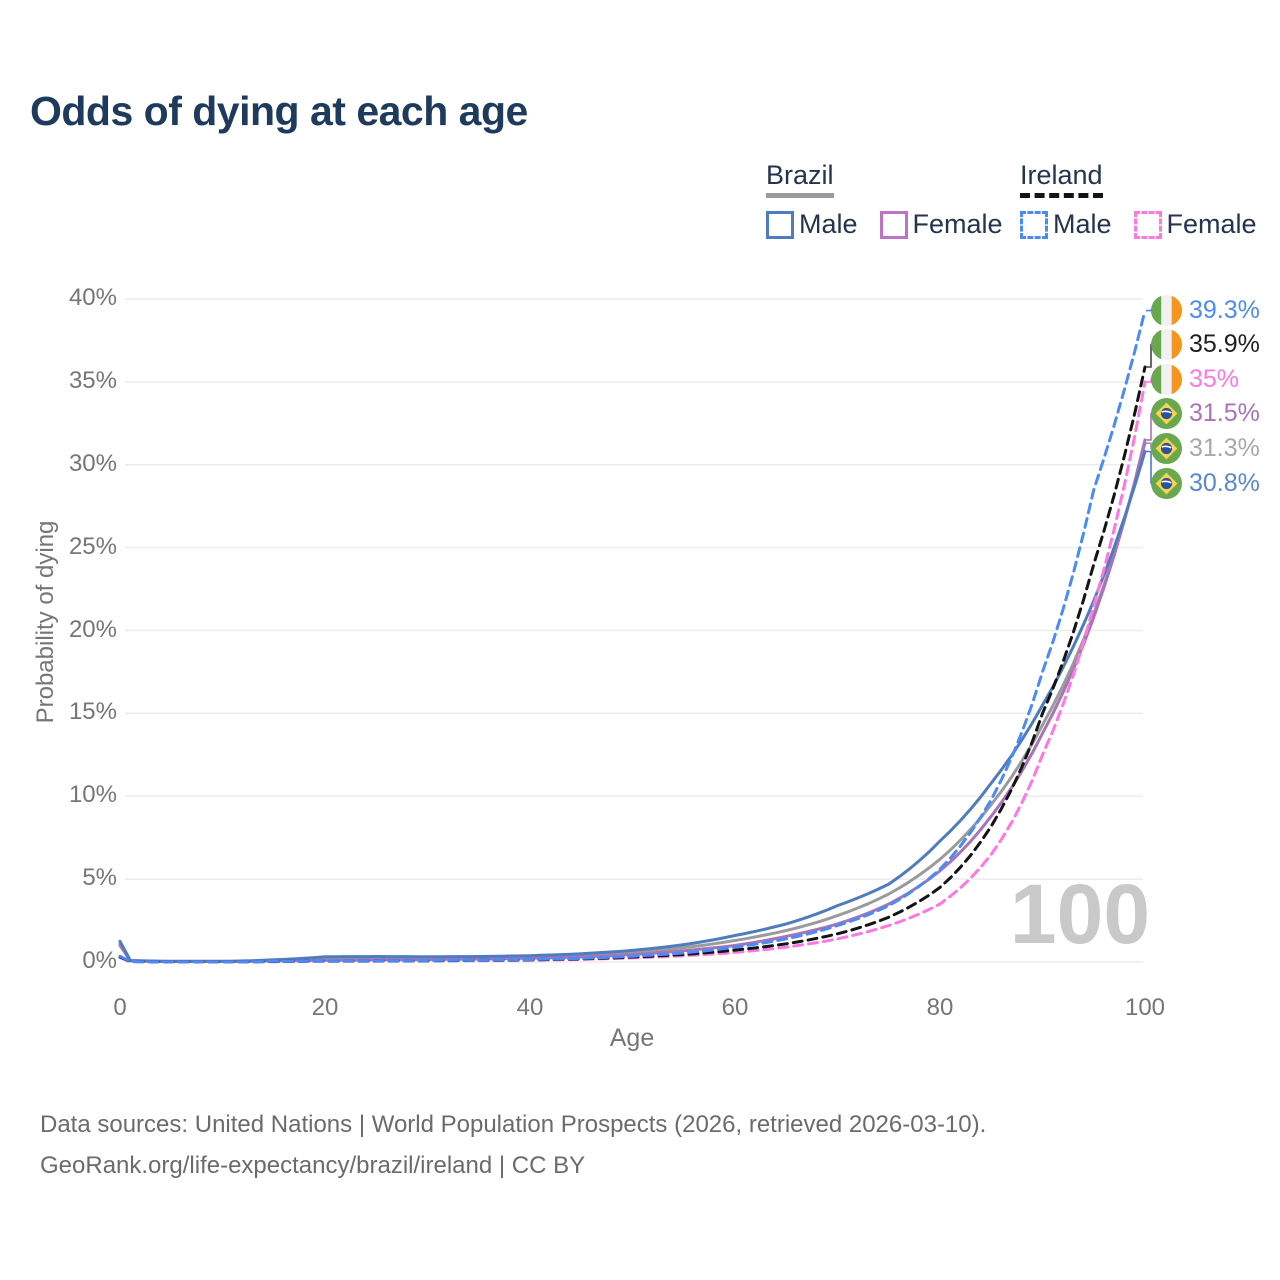  What do you see at coordinates (1034, 224) in the screenshot?
I see `legend-swatch-ireland-male` at bounding box center [1034, 224].